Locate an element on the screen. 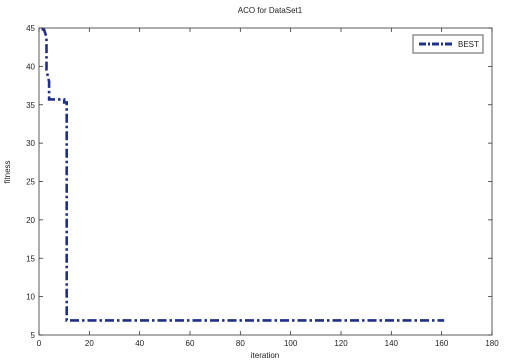 The image size is (506, 360). x-tick-label: 120 is located at coordinates (341, 343).